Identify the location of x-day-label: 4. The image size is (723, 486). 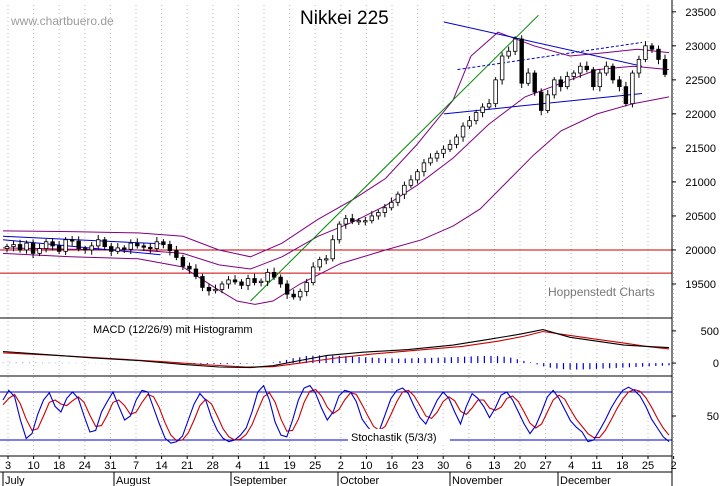
(571, 466).